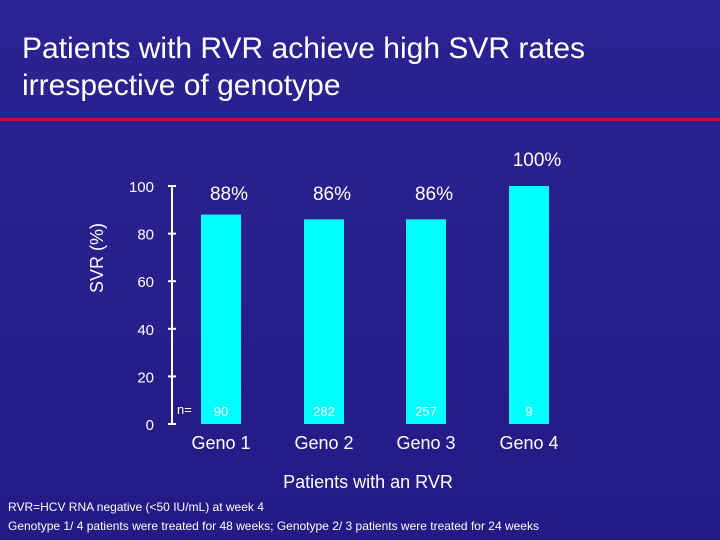  I want to click on x-tick-label: Geno 1, so click(220, 443).